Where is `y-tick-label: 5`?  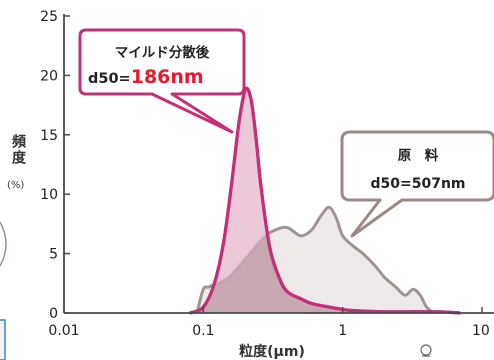
y-tick-label: 5 is located at coordinates (53, 255).